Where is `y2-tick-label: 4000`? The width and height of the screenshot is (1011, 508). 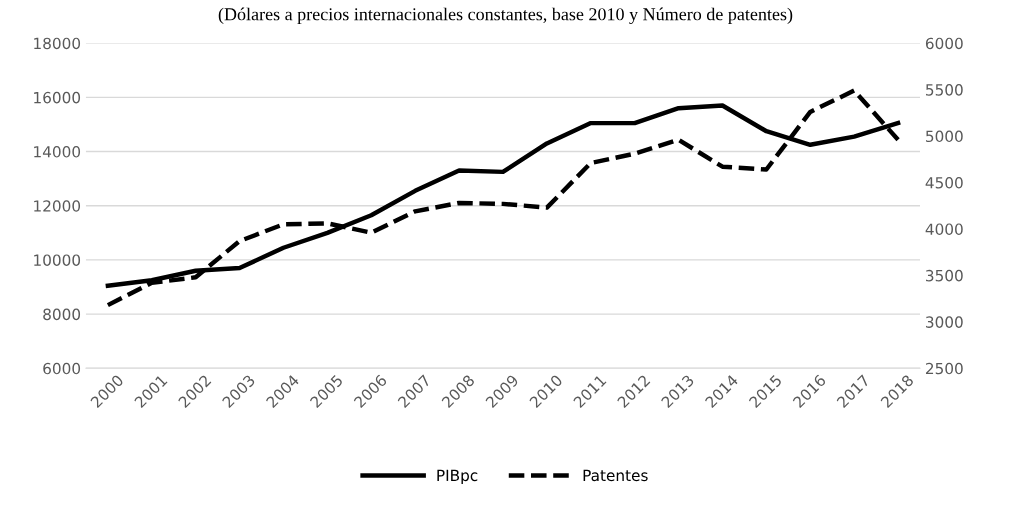
y2-tick-label: 4000 is located at coordinates (944, 229).